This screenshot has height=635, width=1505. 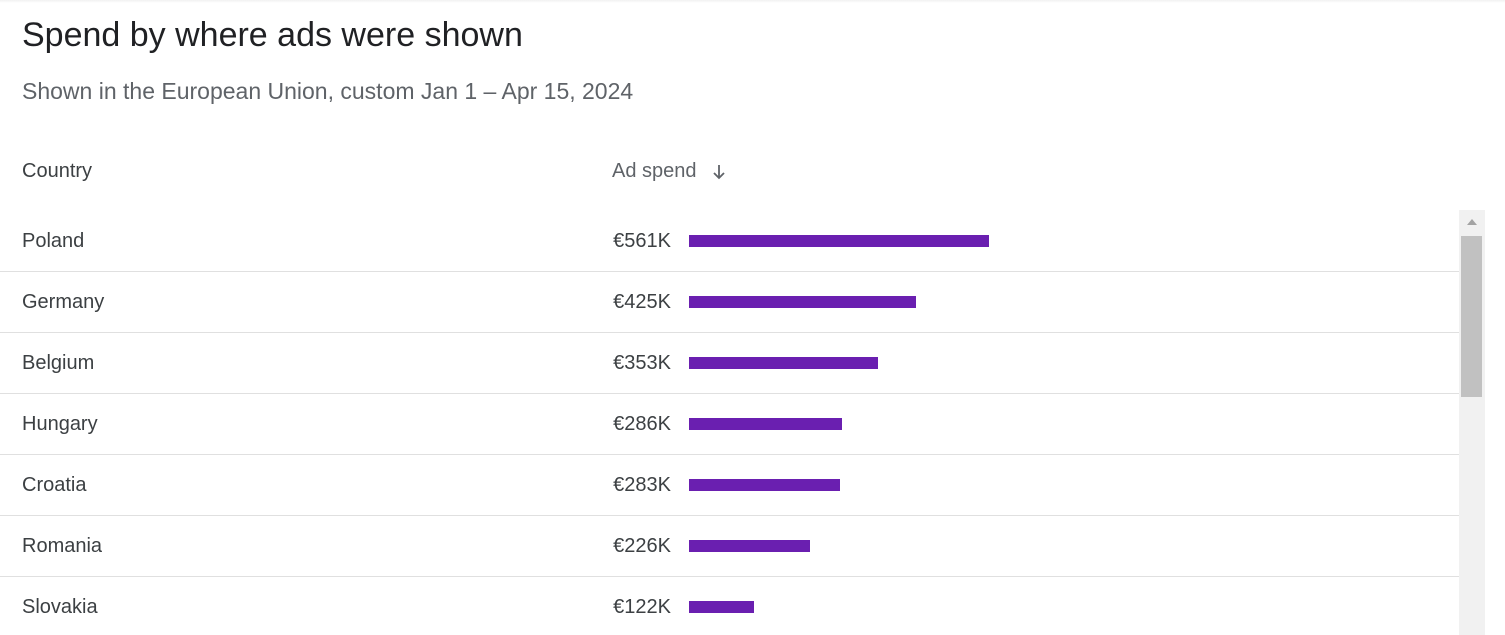 I want to click on spend-value: €353K, so click(x=642, y=363).